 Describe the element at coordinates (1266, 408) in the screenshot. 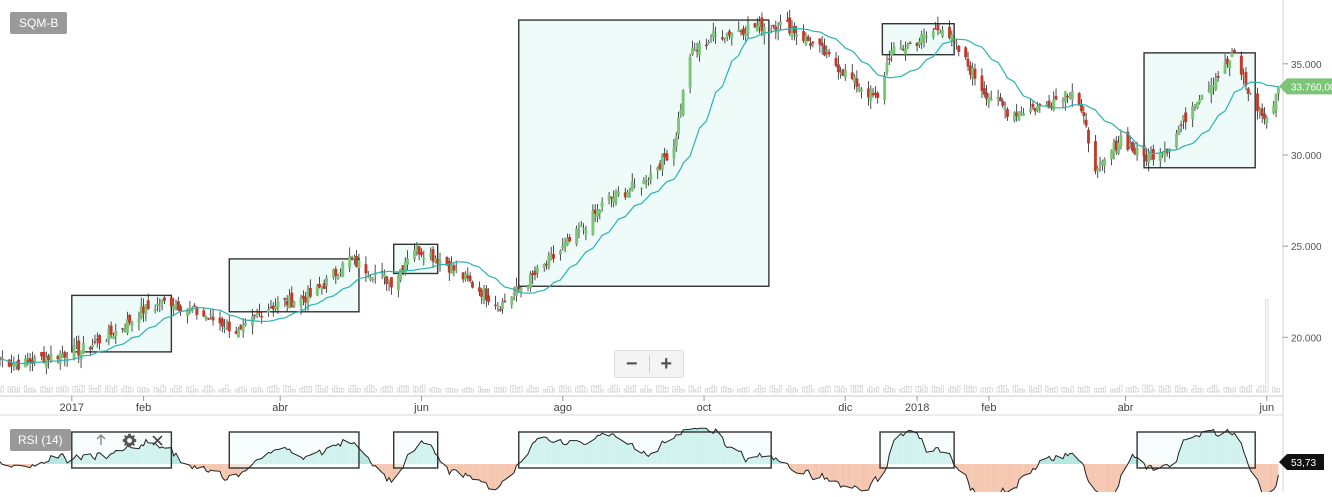

I see `x-tick-label: jun` at that location.